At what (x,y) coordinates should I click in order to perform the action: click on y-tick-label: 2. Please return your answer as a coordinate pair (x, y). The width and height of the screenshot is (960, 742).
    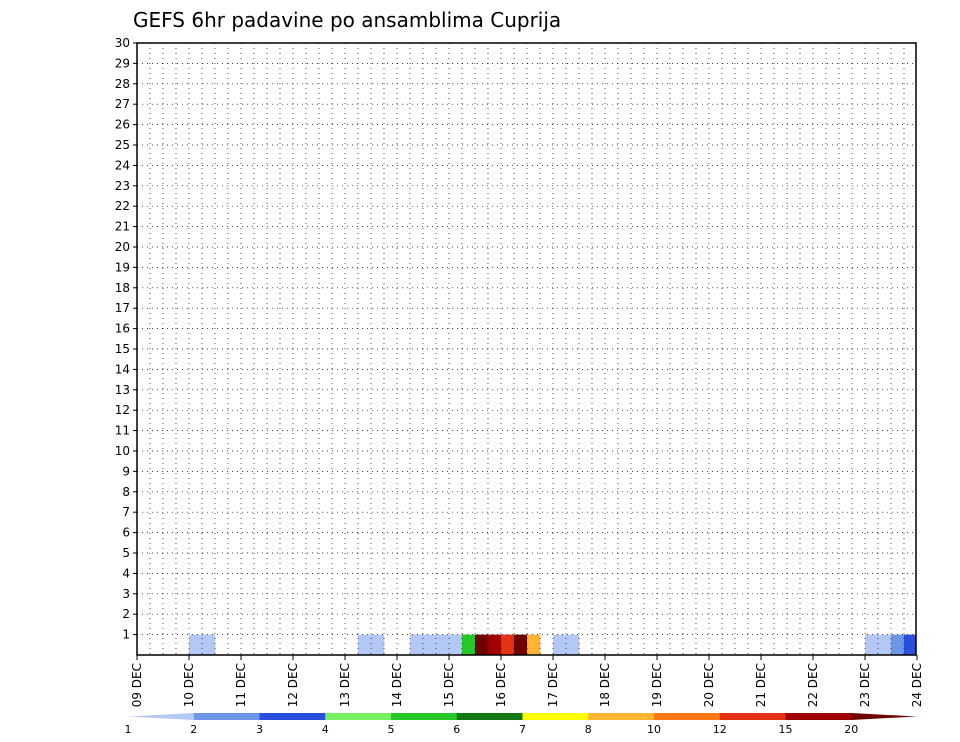
    Looking at the image, I should click on (126, 614).